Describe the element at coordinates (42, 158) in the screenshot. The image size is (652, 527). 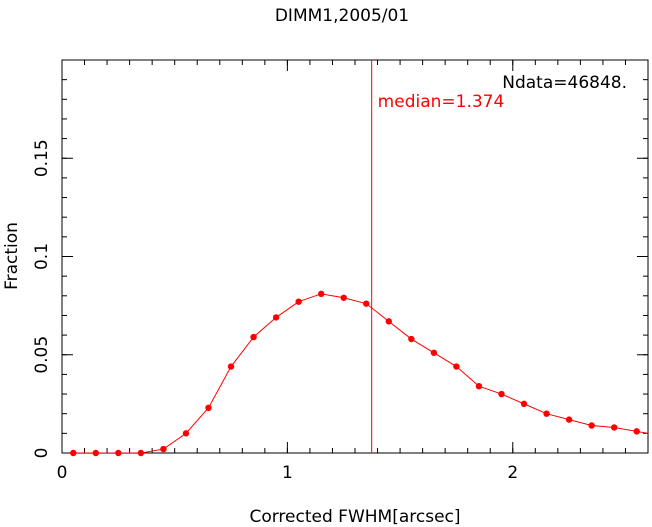
I see `y-tick-label: 0.15` at that location.